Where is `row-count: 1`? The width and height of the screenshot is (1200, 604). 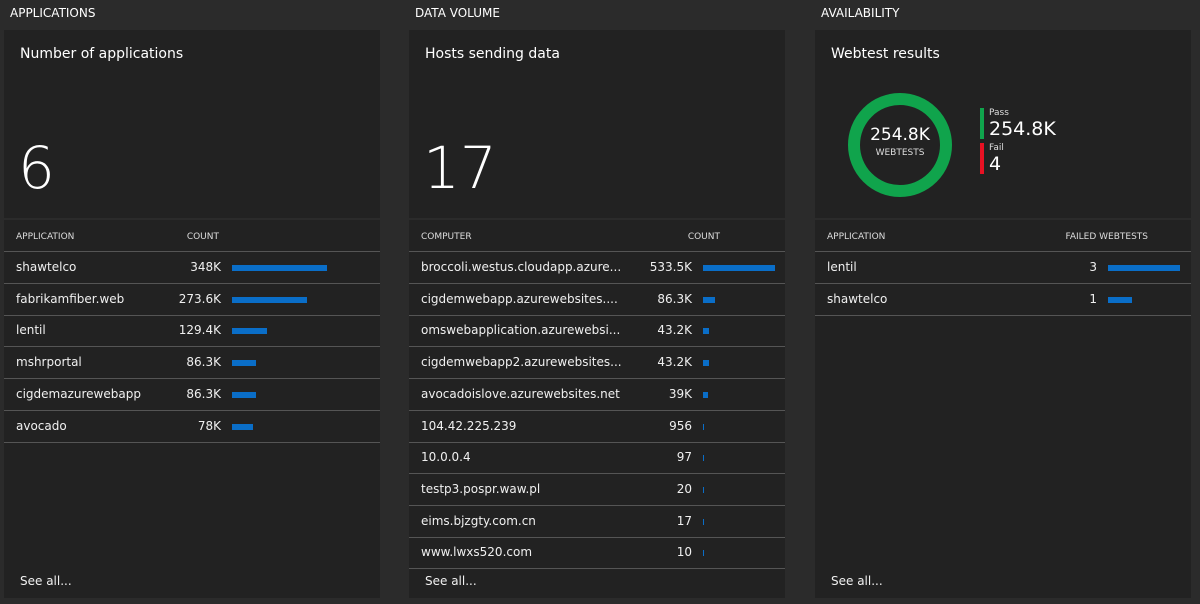
row-count: 1 is located at coordinates (1093, 298).